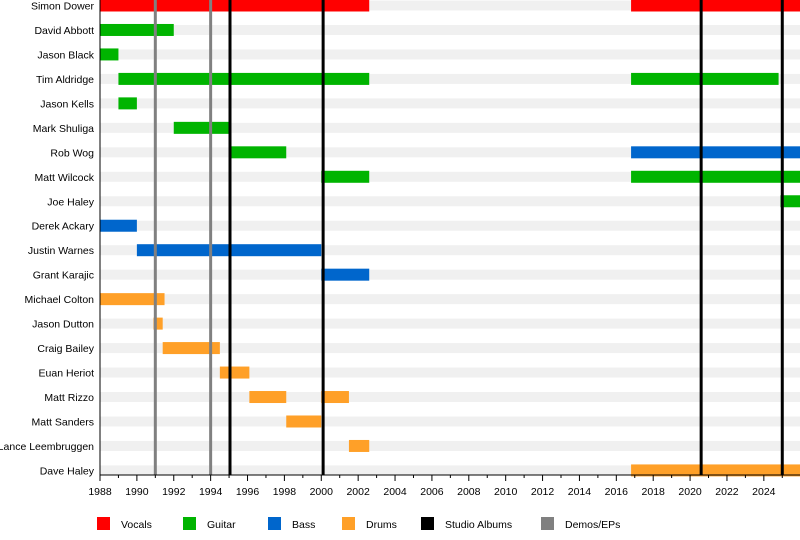 The image size is (800, 540). I want to click on x-tick-label: 2016, so click(617, 492).